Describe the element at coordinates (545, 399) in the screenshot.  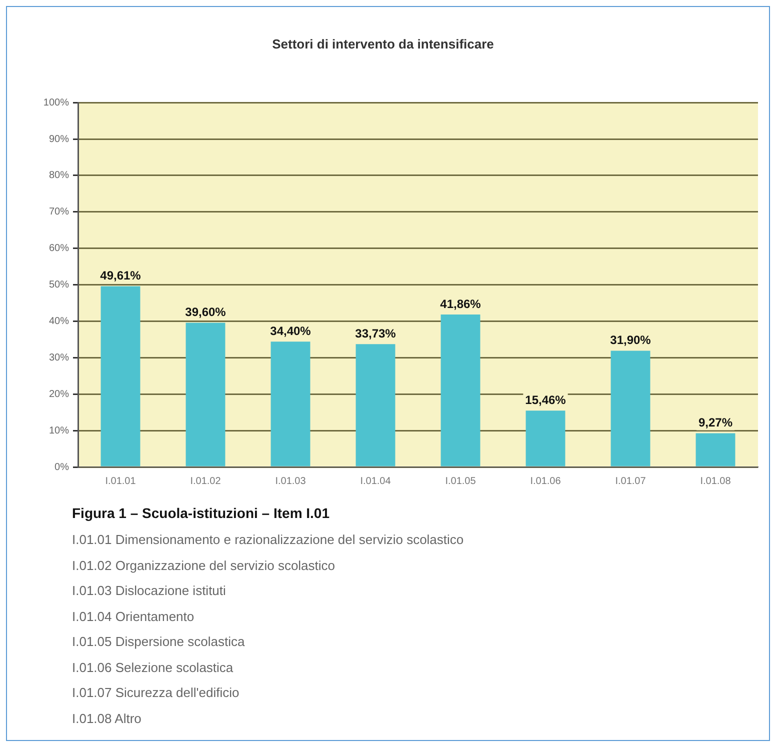
I see `data-label: 15,46%` at that location.